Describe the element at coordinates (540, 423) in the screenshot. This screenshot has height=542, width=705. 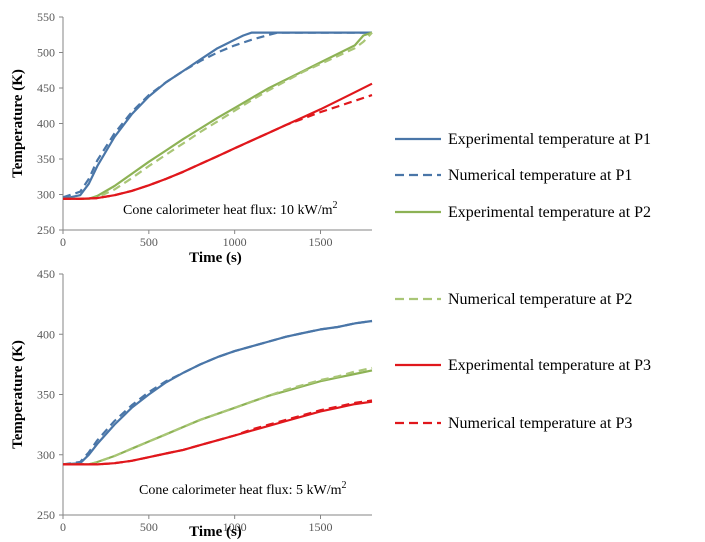
I see `legend-label: Numerical temperature at P3` at that location.